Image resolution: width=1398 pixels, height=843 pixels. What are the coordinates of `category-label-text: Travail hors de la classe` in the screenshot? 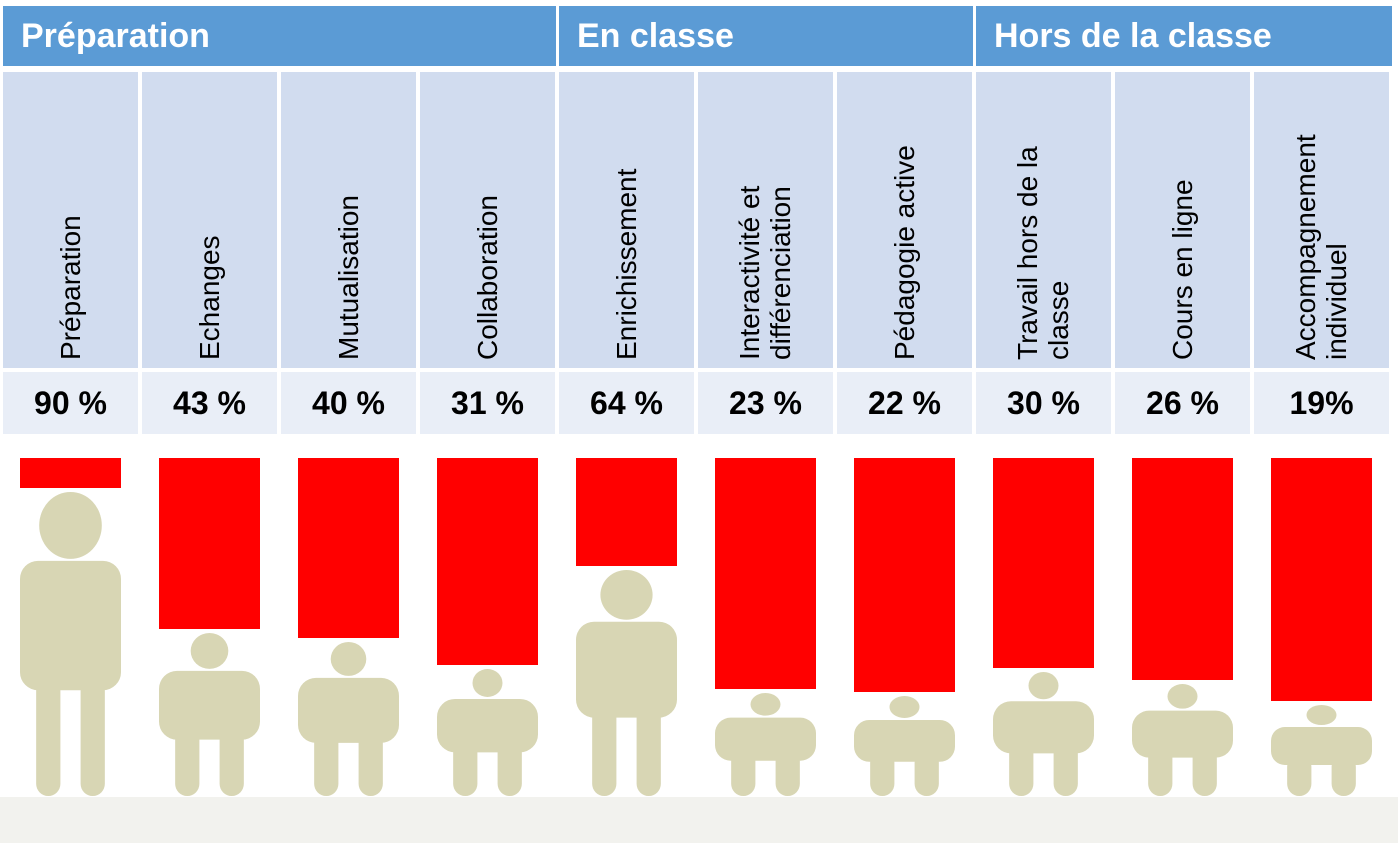 It's located at (1043, 253).